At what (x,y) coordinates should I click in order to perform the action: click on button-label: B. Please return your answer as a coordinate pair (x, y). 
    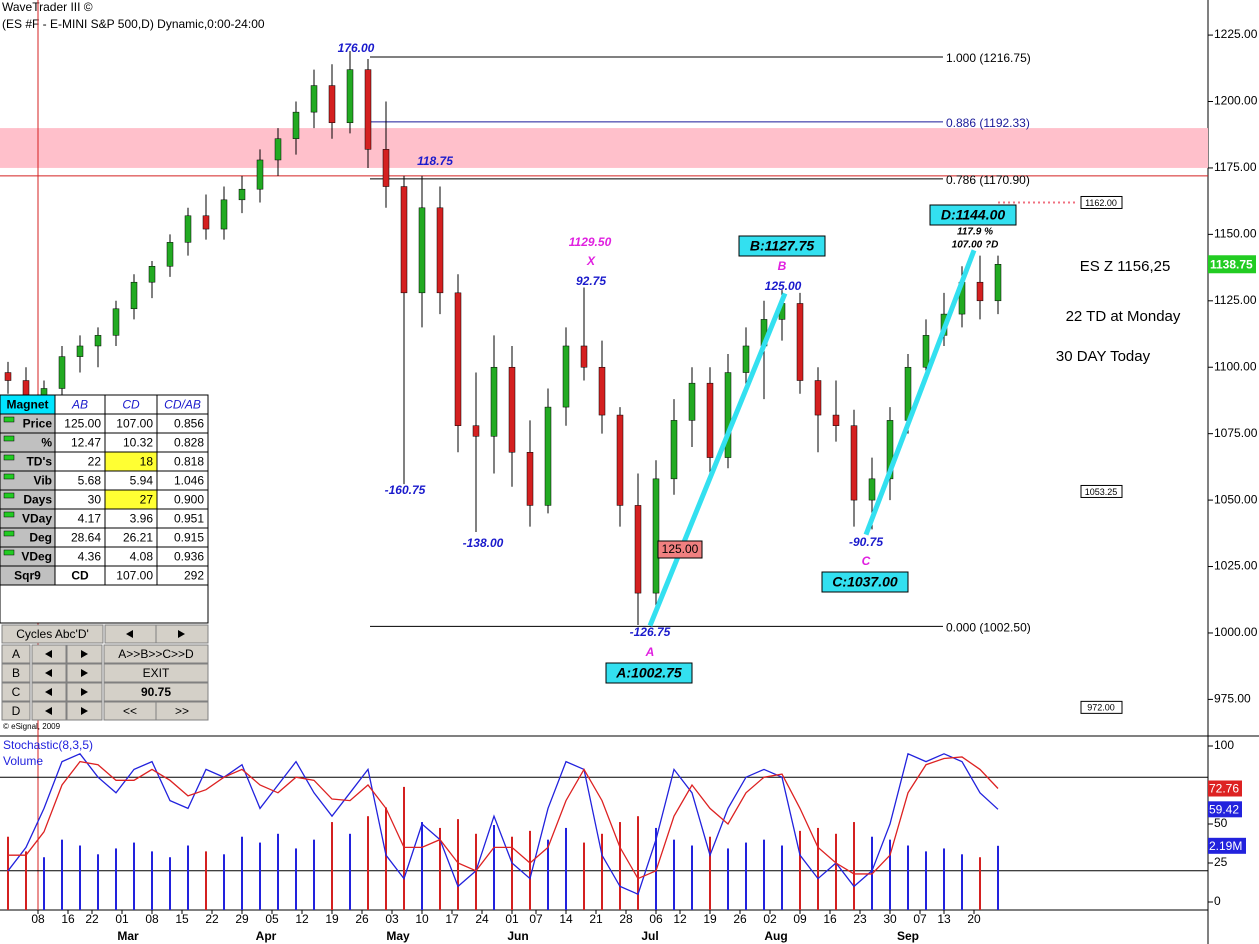
    Looking at the image, I should click on (16, 673).